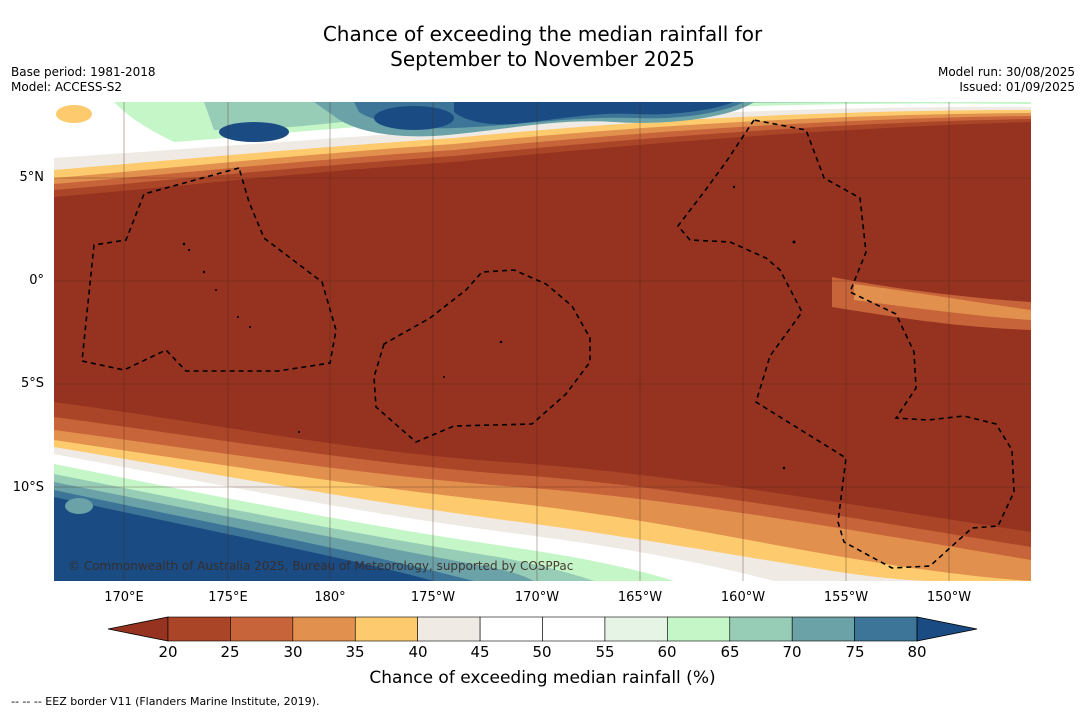  Describe the element at coordinates (254, 132) in the screenshot. I see `patch-north-80c` at that location.